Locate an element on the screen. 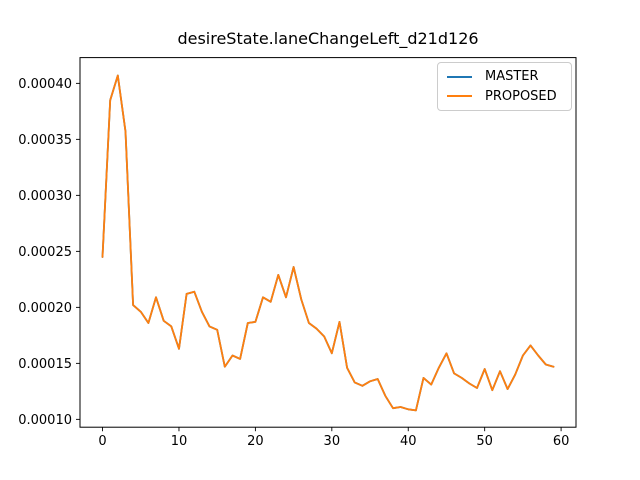  master-line-swatch is located at coordinates (459, 76).